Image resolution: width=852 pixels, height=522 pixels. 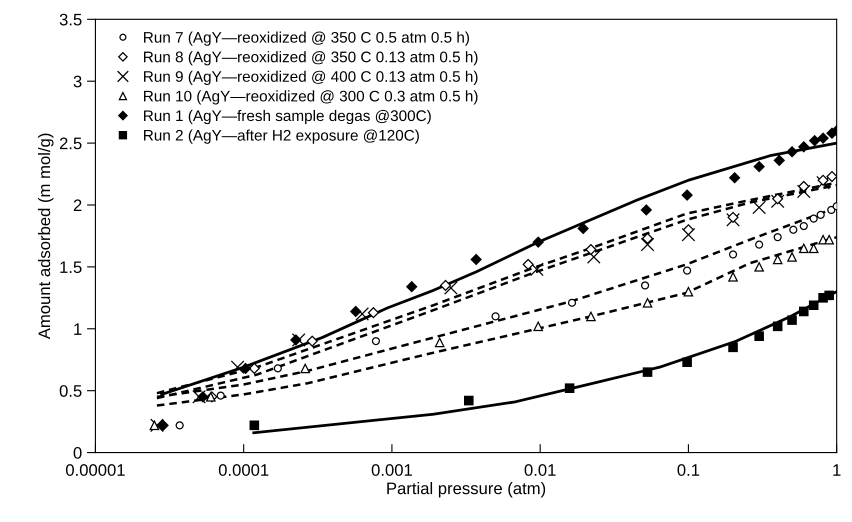 What do you see at coordinates (71, 20) in the screenshot?
I see `y-tick-label: 3.5` at bounding box center [71, 20].